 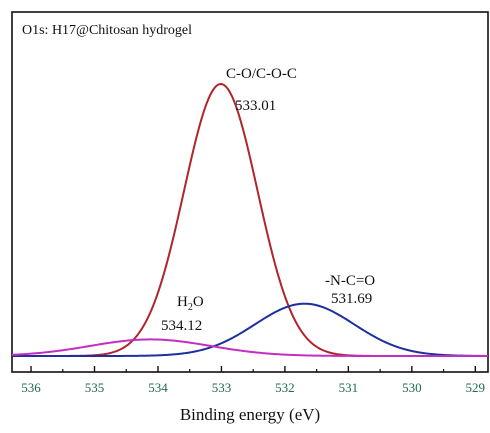 What do you see at coordinates (412, 387) in the screenshot?
I see `x-tick-label: 530` at bounding box center [412, 387].